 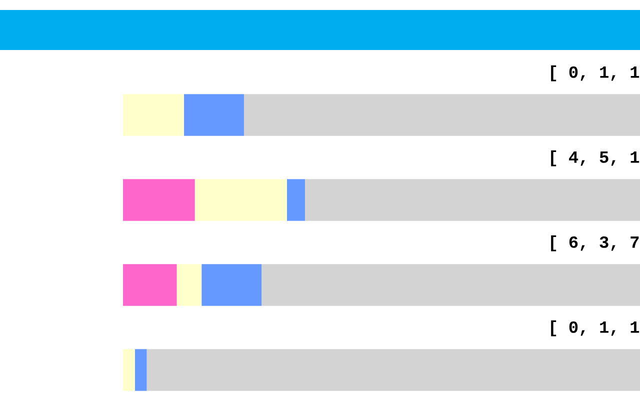 What do you see at coordinates (595, 158) in the screenshot?
I see `y-tick-label: [ 4, 5, 1` at bounding box center [595, 158].